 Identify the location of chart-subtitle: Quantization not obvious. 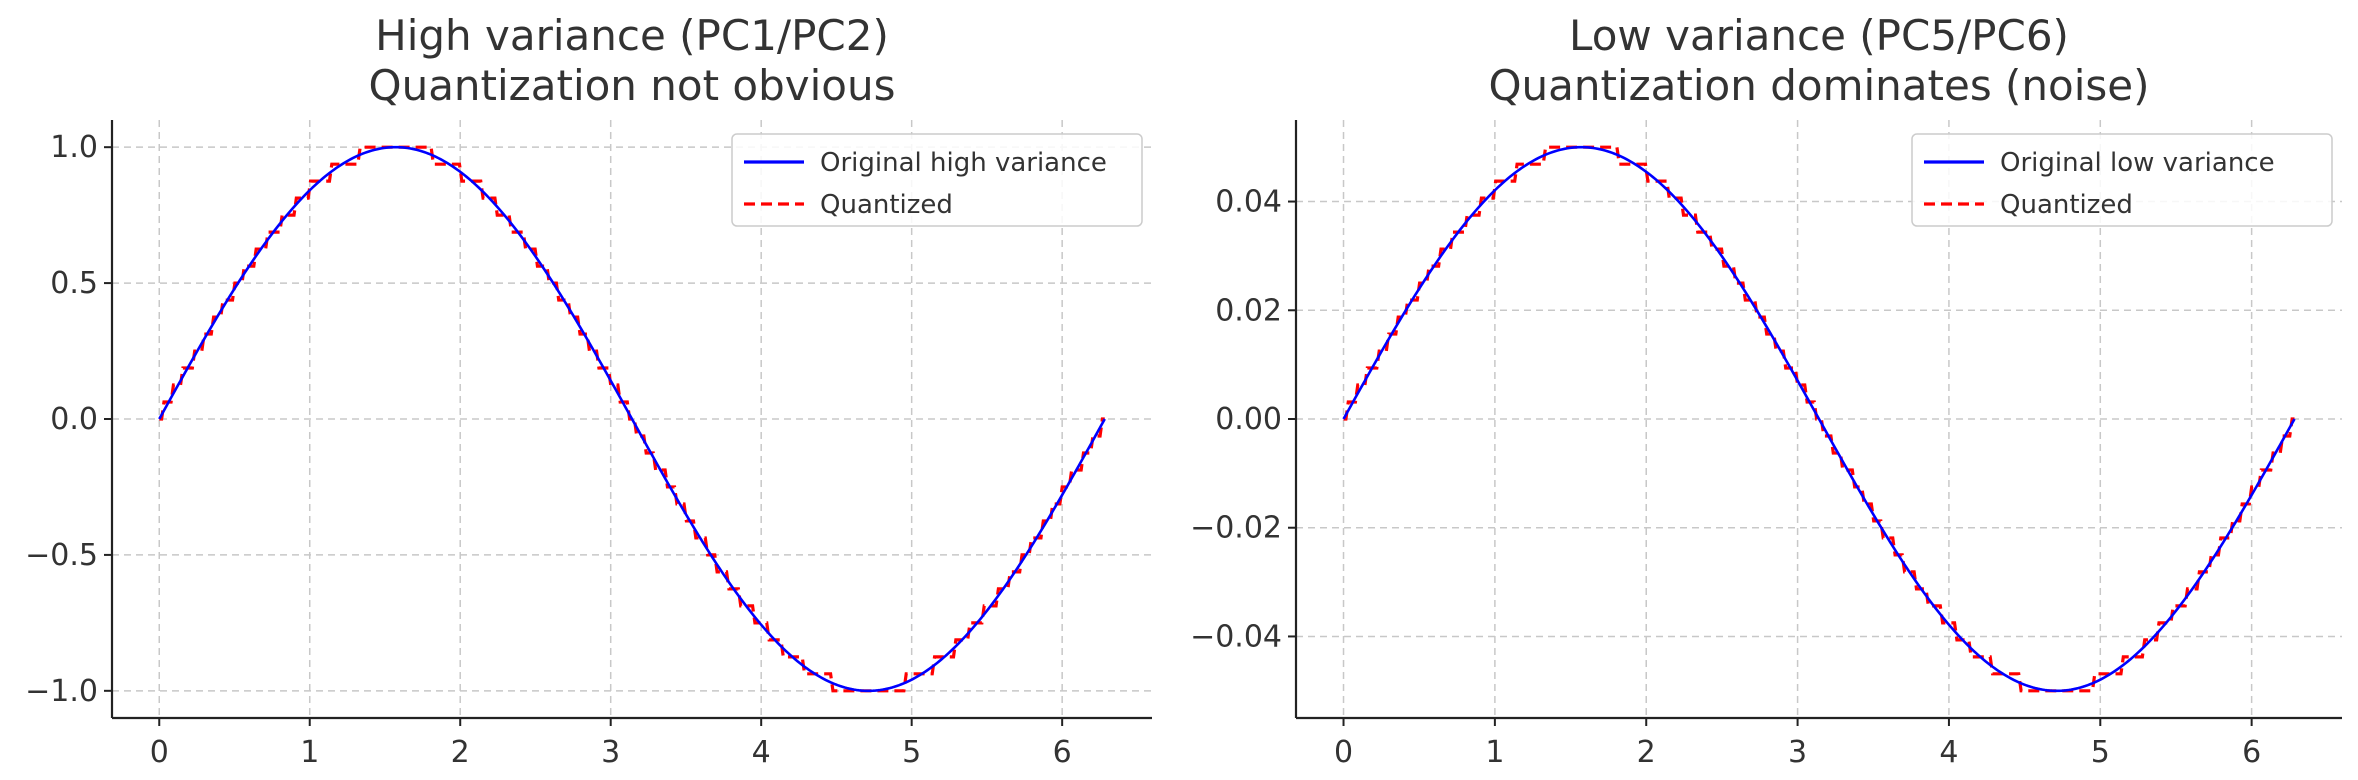
(632, 85).